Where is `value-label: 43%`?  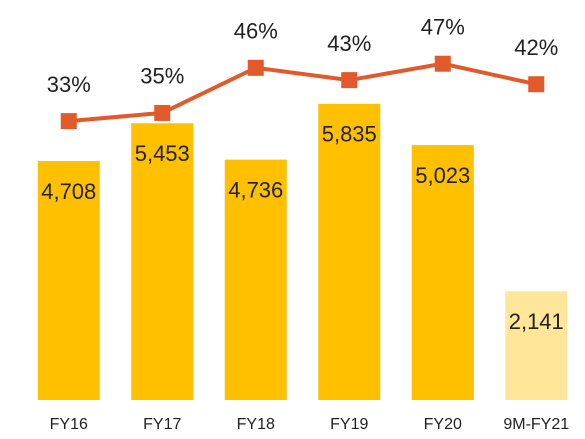 value-label: 43% is located at coordinates (349, 43).